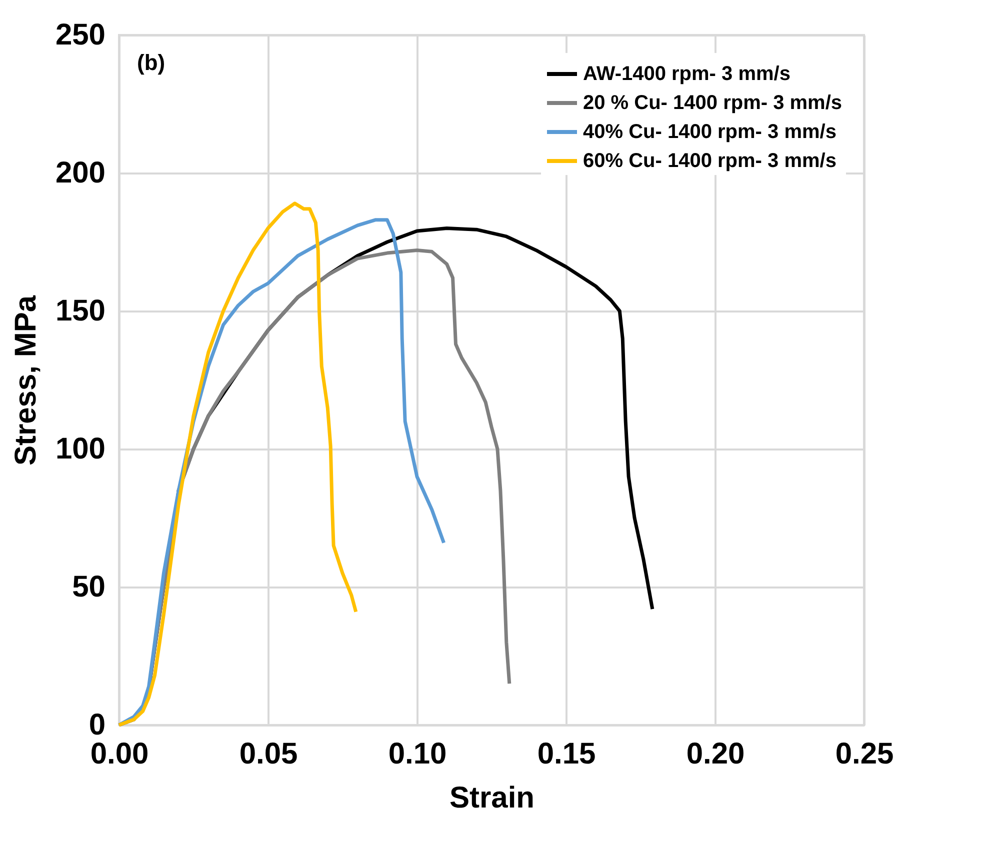 This screenshot has width=982, height=856. I want to click on y-tick-label: 200, so click(80, 173).